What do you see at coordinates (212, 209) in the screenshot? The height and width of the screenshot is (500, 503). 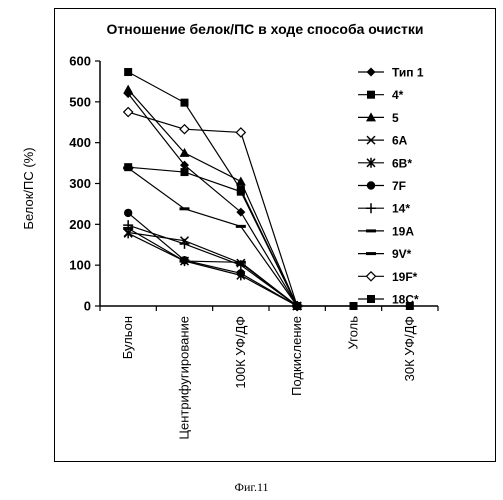 I see `series-19f-line` at bounding box center [212, 209].